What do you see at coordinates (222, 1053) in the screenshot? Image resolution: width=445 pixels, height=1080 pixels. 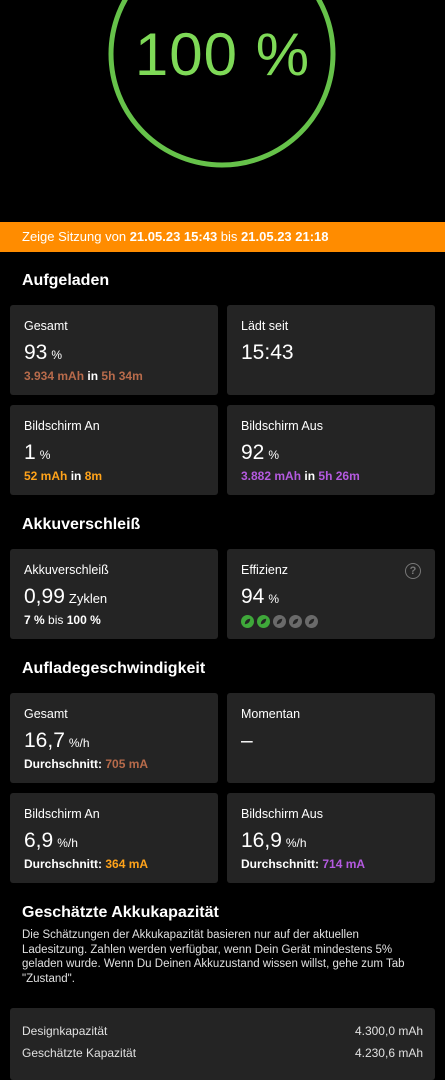 I see `capacity-row-estimated: Geschätzte Kapazität 4.230,6 mAh` at bounding box center [222, 1053].